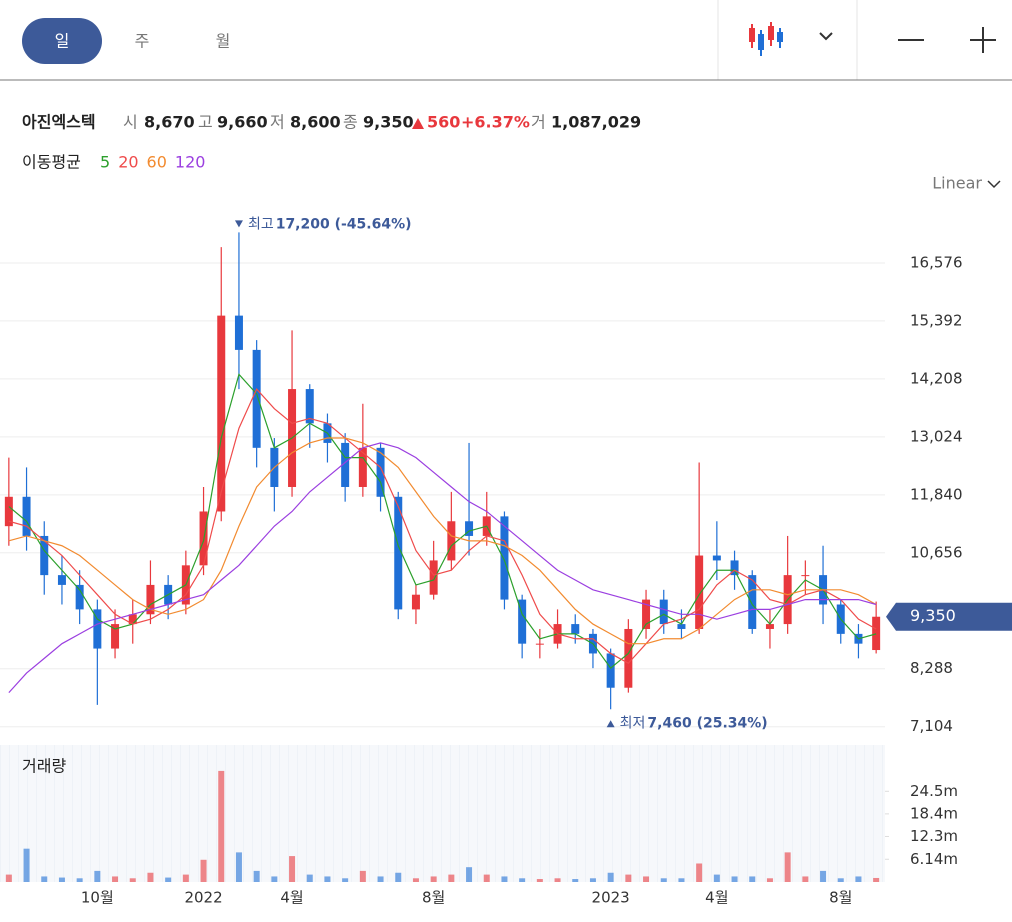  Describe the element at coordinates (242, 122) in the screenshot. I see `field-value: 9,660` at that location.